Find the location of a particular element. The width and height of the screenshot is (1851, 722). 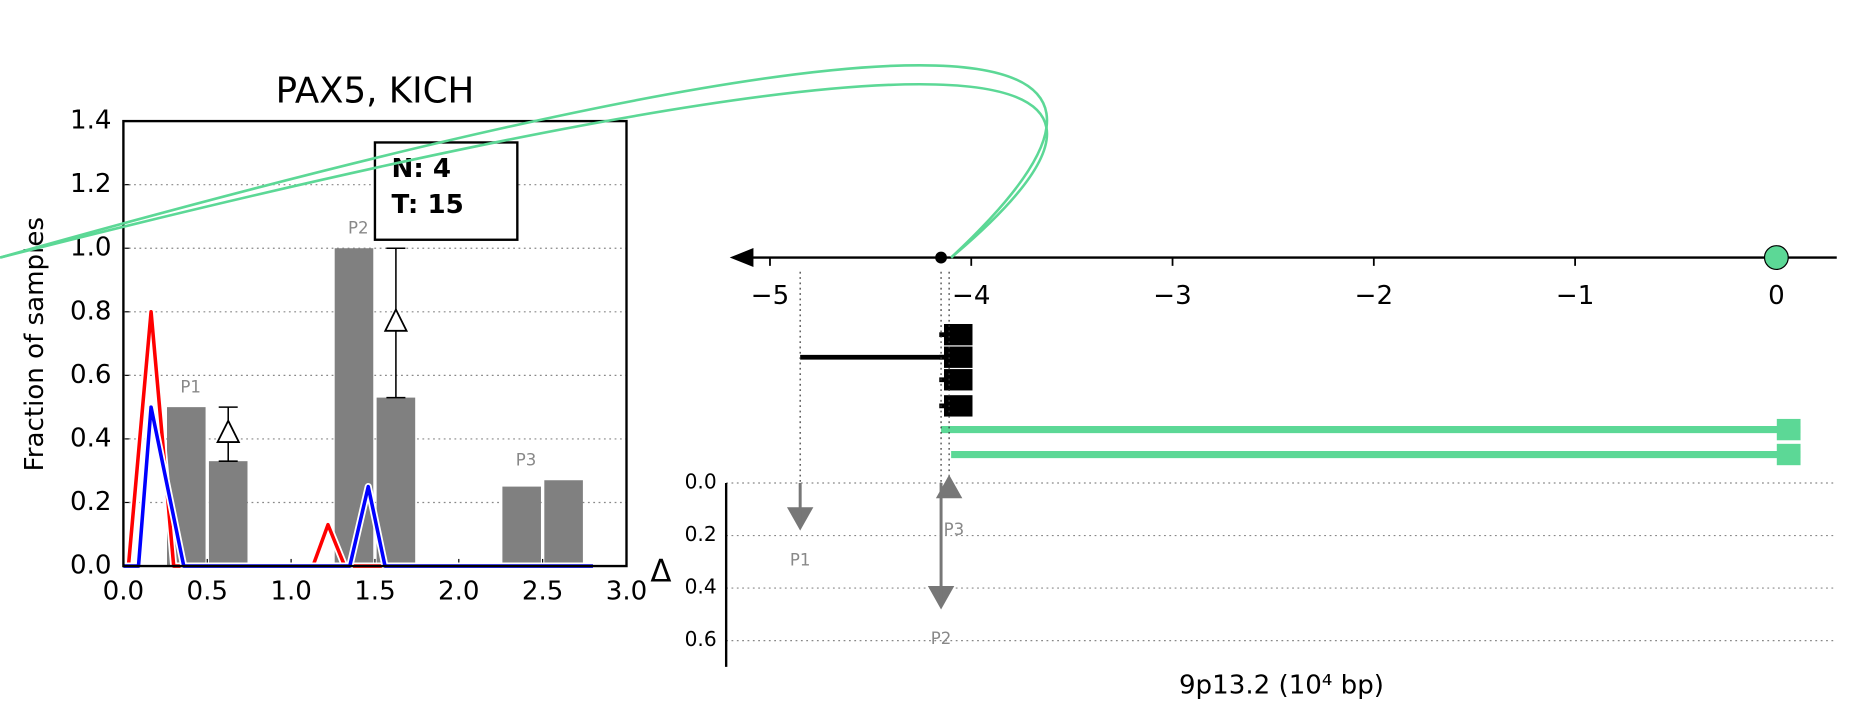

axis-arrow is located at coordinates (741, 258).